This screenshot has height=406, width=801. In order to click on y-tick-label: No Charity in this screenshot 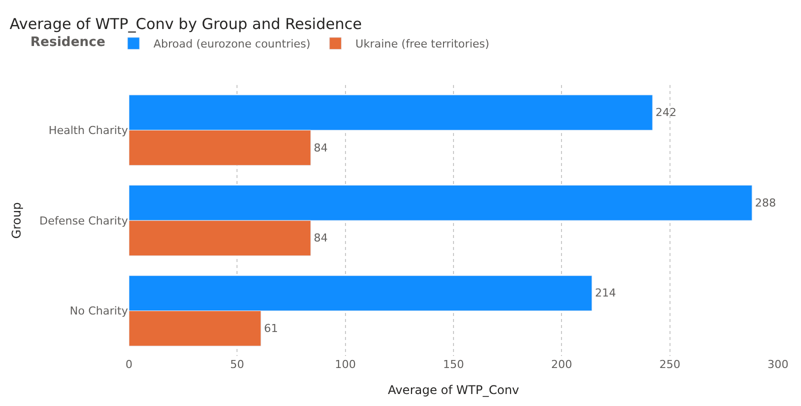, I will do `click(99, 311)`.